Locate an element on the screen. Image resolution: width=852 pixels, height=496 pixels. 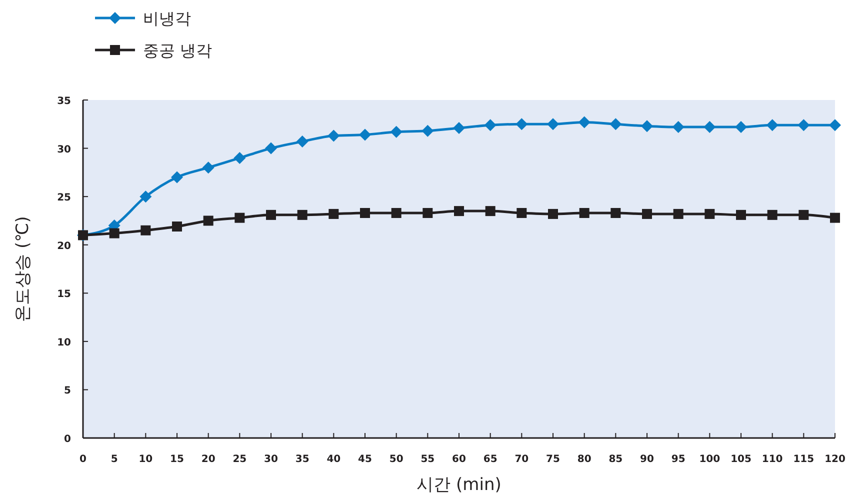
y-tick-label: 0 is located at coordinates (68, 439).